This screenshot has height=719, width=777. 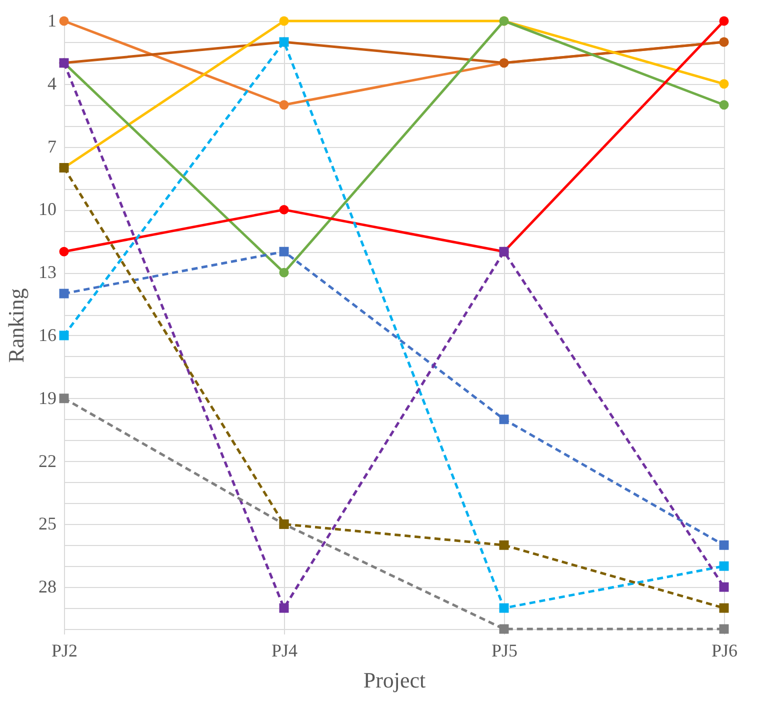 What do you see at coordinates (394, 680) in the screenshot?
I see `x-axis-title: Project` at bounding box center [394, 680].